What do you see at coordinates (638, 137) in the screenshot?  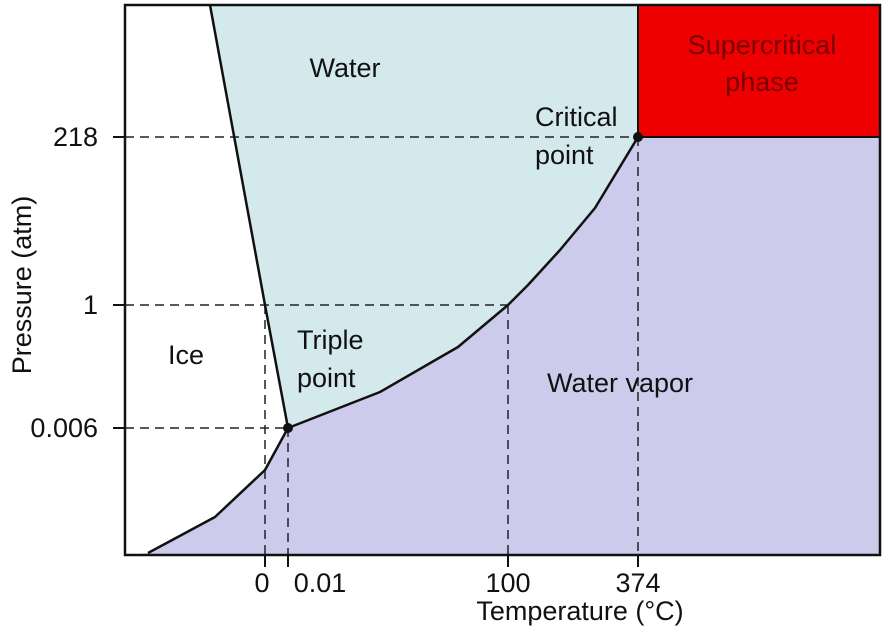 I see `critical-point-dot` at bounding box center [638, 137].